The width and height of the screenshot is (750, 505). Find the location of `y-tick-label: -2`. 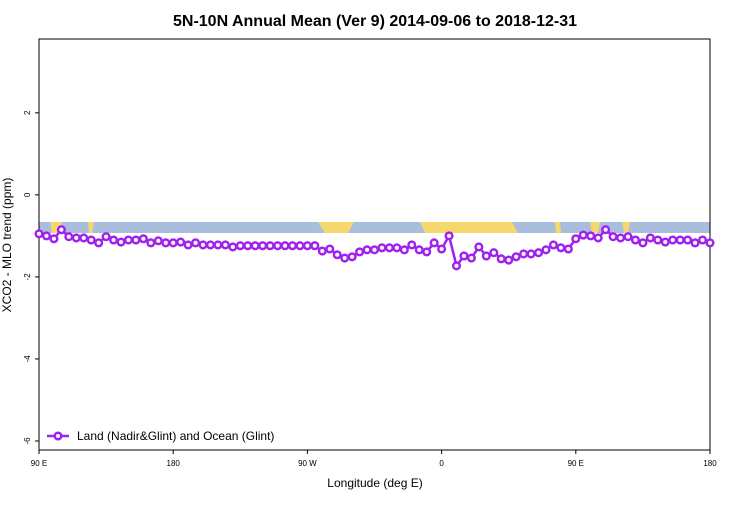

y-tick-label: -2 is located at coordinates (27, 277).